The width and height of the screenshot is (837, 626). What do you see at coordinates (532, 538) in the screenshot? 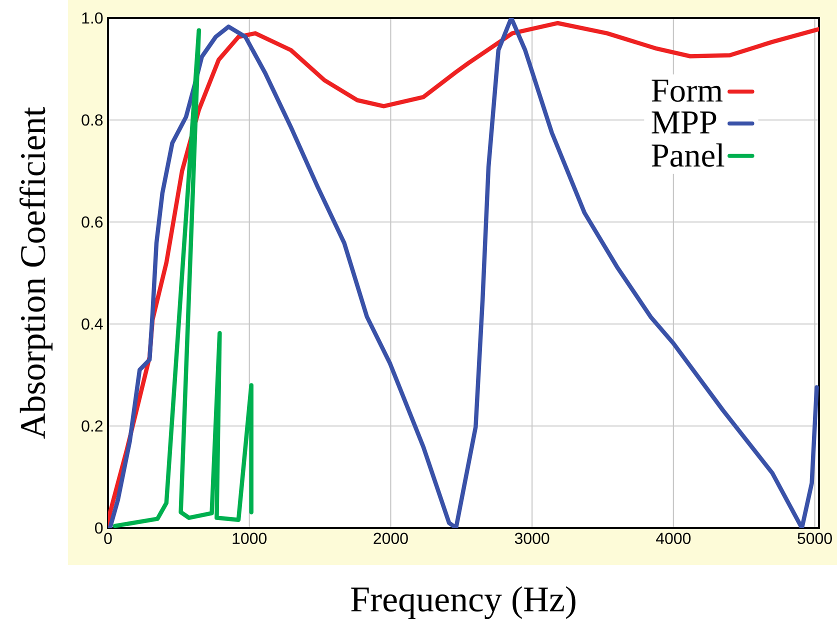
I see `x-tick-label: 3000` at bounding box center [532, 538].